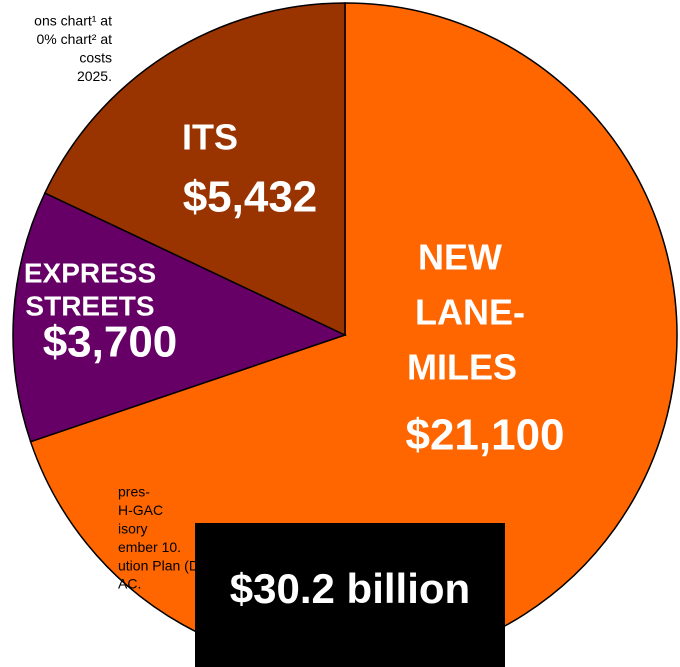 Image resolution: width=680 pixels, height=667 pixels. What do you see at coordinates (129, 584) in the screenshot?
I see `note-line: AC.` at bounding box center [129, 584].